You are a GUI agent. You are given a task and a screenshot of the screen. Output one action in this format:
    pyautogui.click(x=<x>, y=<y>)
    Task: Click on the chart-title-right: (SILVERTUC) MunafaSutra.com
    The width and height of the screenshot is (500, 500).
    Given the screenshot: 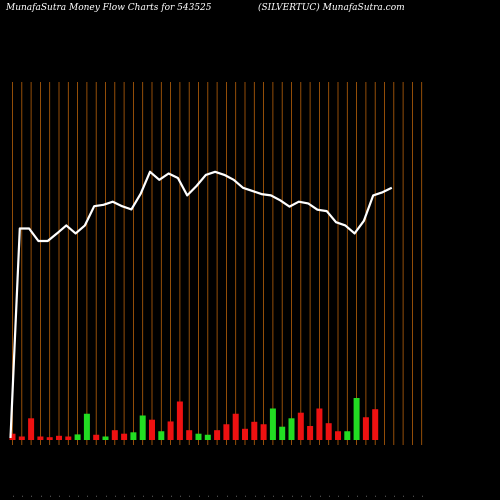 What is the action you would take?
    pyautogui.click(x=331, y=8)
    